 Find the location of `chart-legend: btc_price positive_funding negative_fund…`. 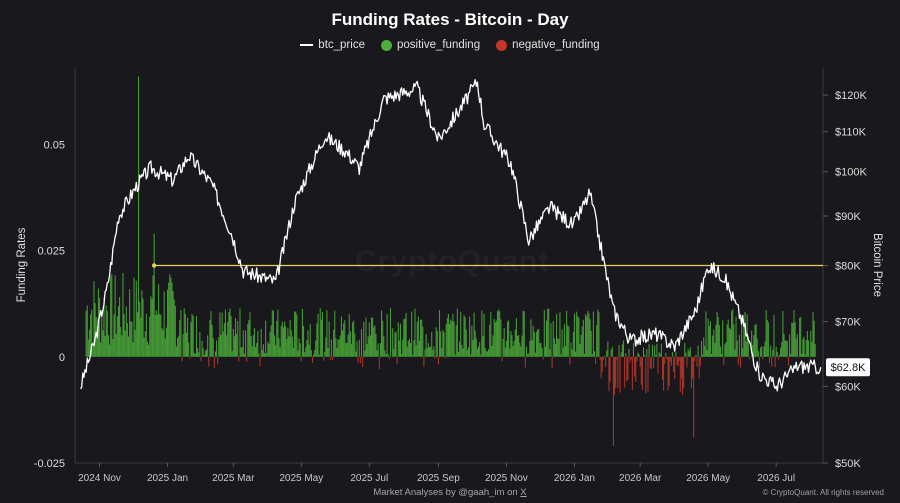

chart-legend: btc_price positive_funding negative_fund… is located at coordinates (450, 45).